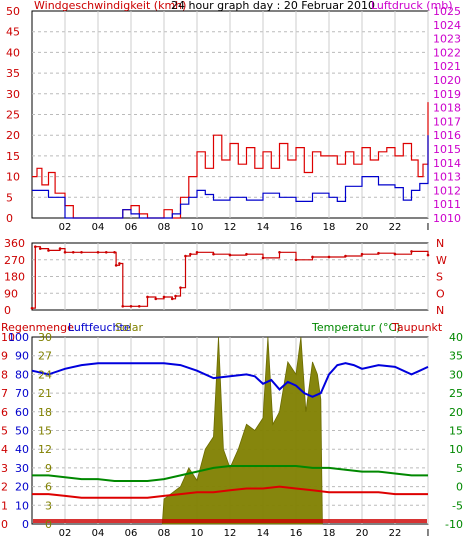  I want to click on temperature-y-tick-label: 10, so click(456, 449).